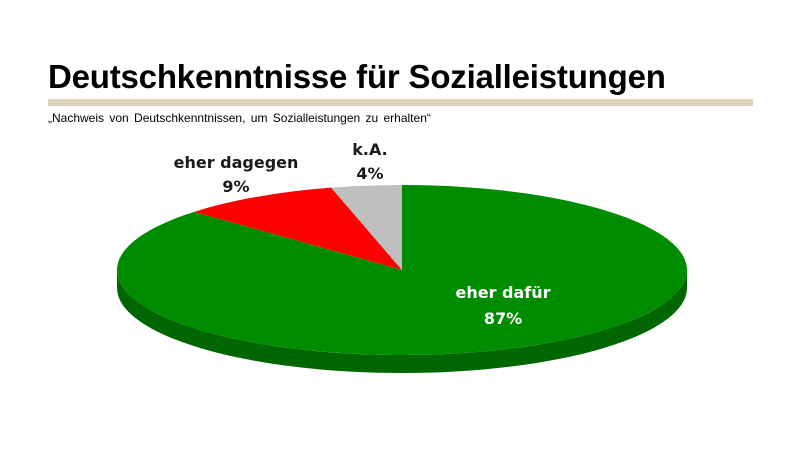 This screenshot has width=800, height=450. I want to click on slice-value-eher-daf-r: 87%, so click(503, 318).